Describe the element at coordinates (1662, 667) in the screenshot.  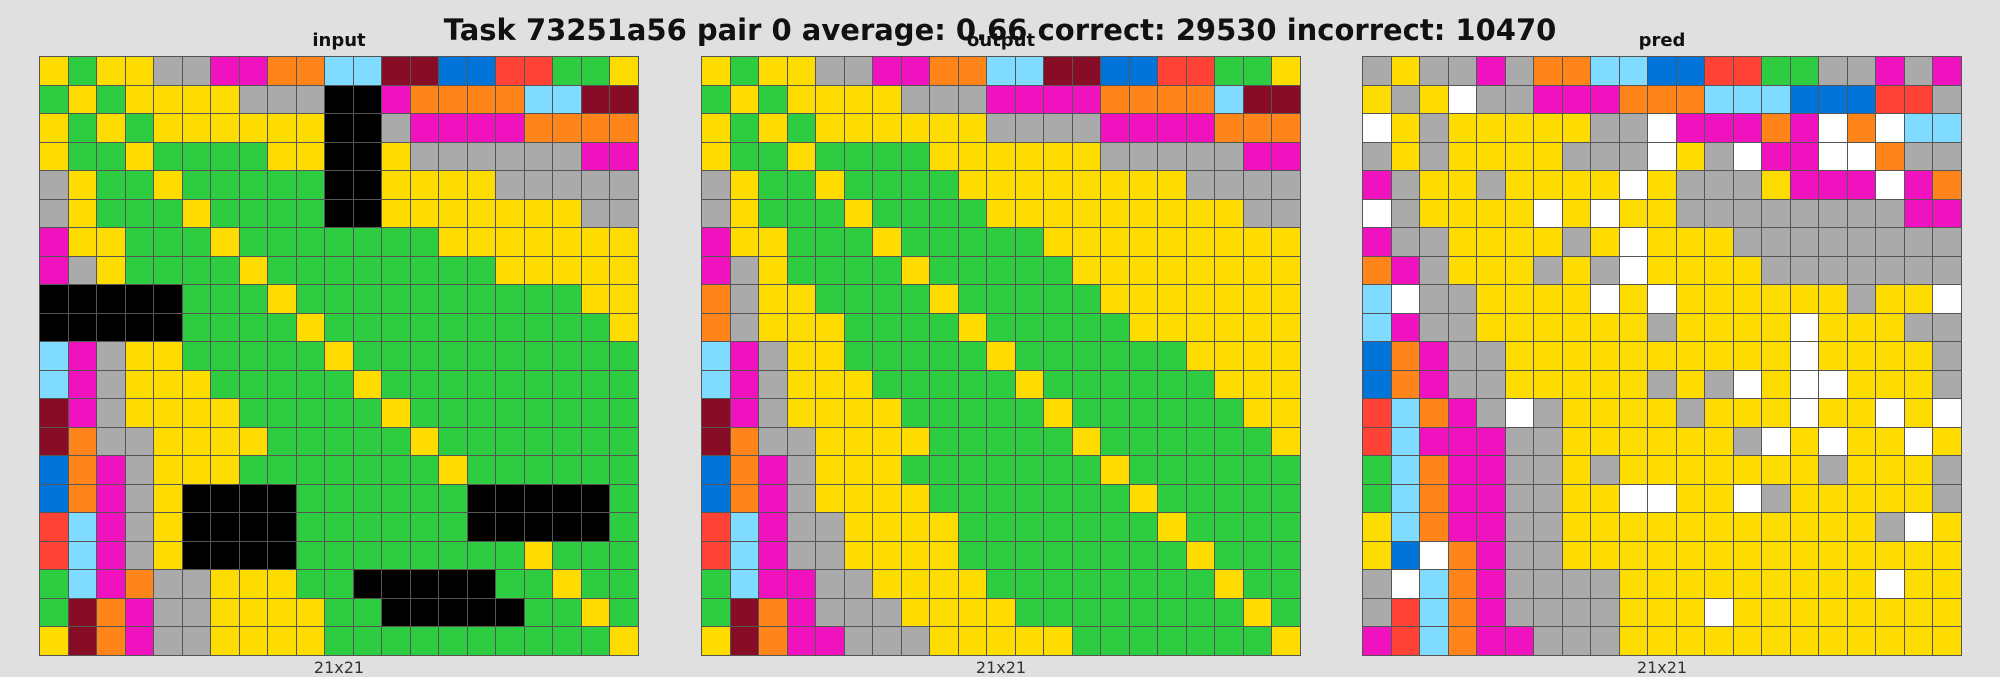
I see `grid-dimensions: 21x21` at that location.